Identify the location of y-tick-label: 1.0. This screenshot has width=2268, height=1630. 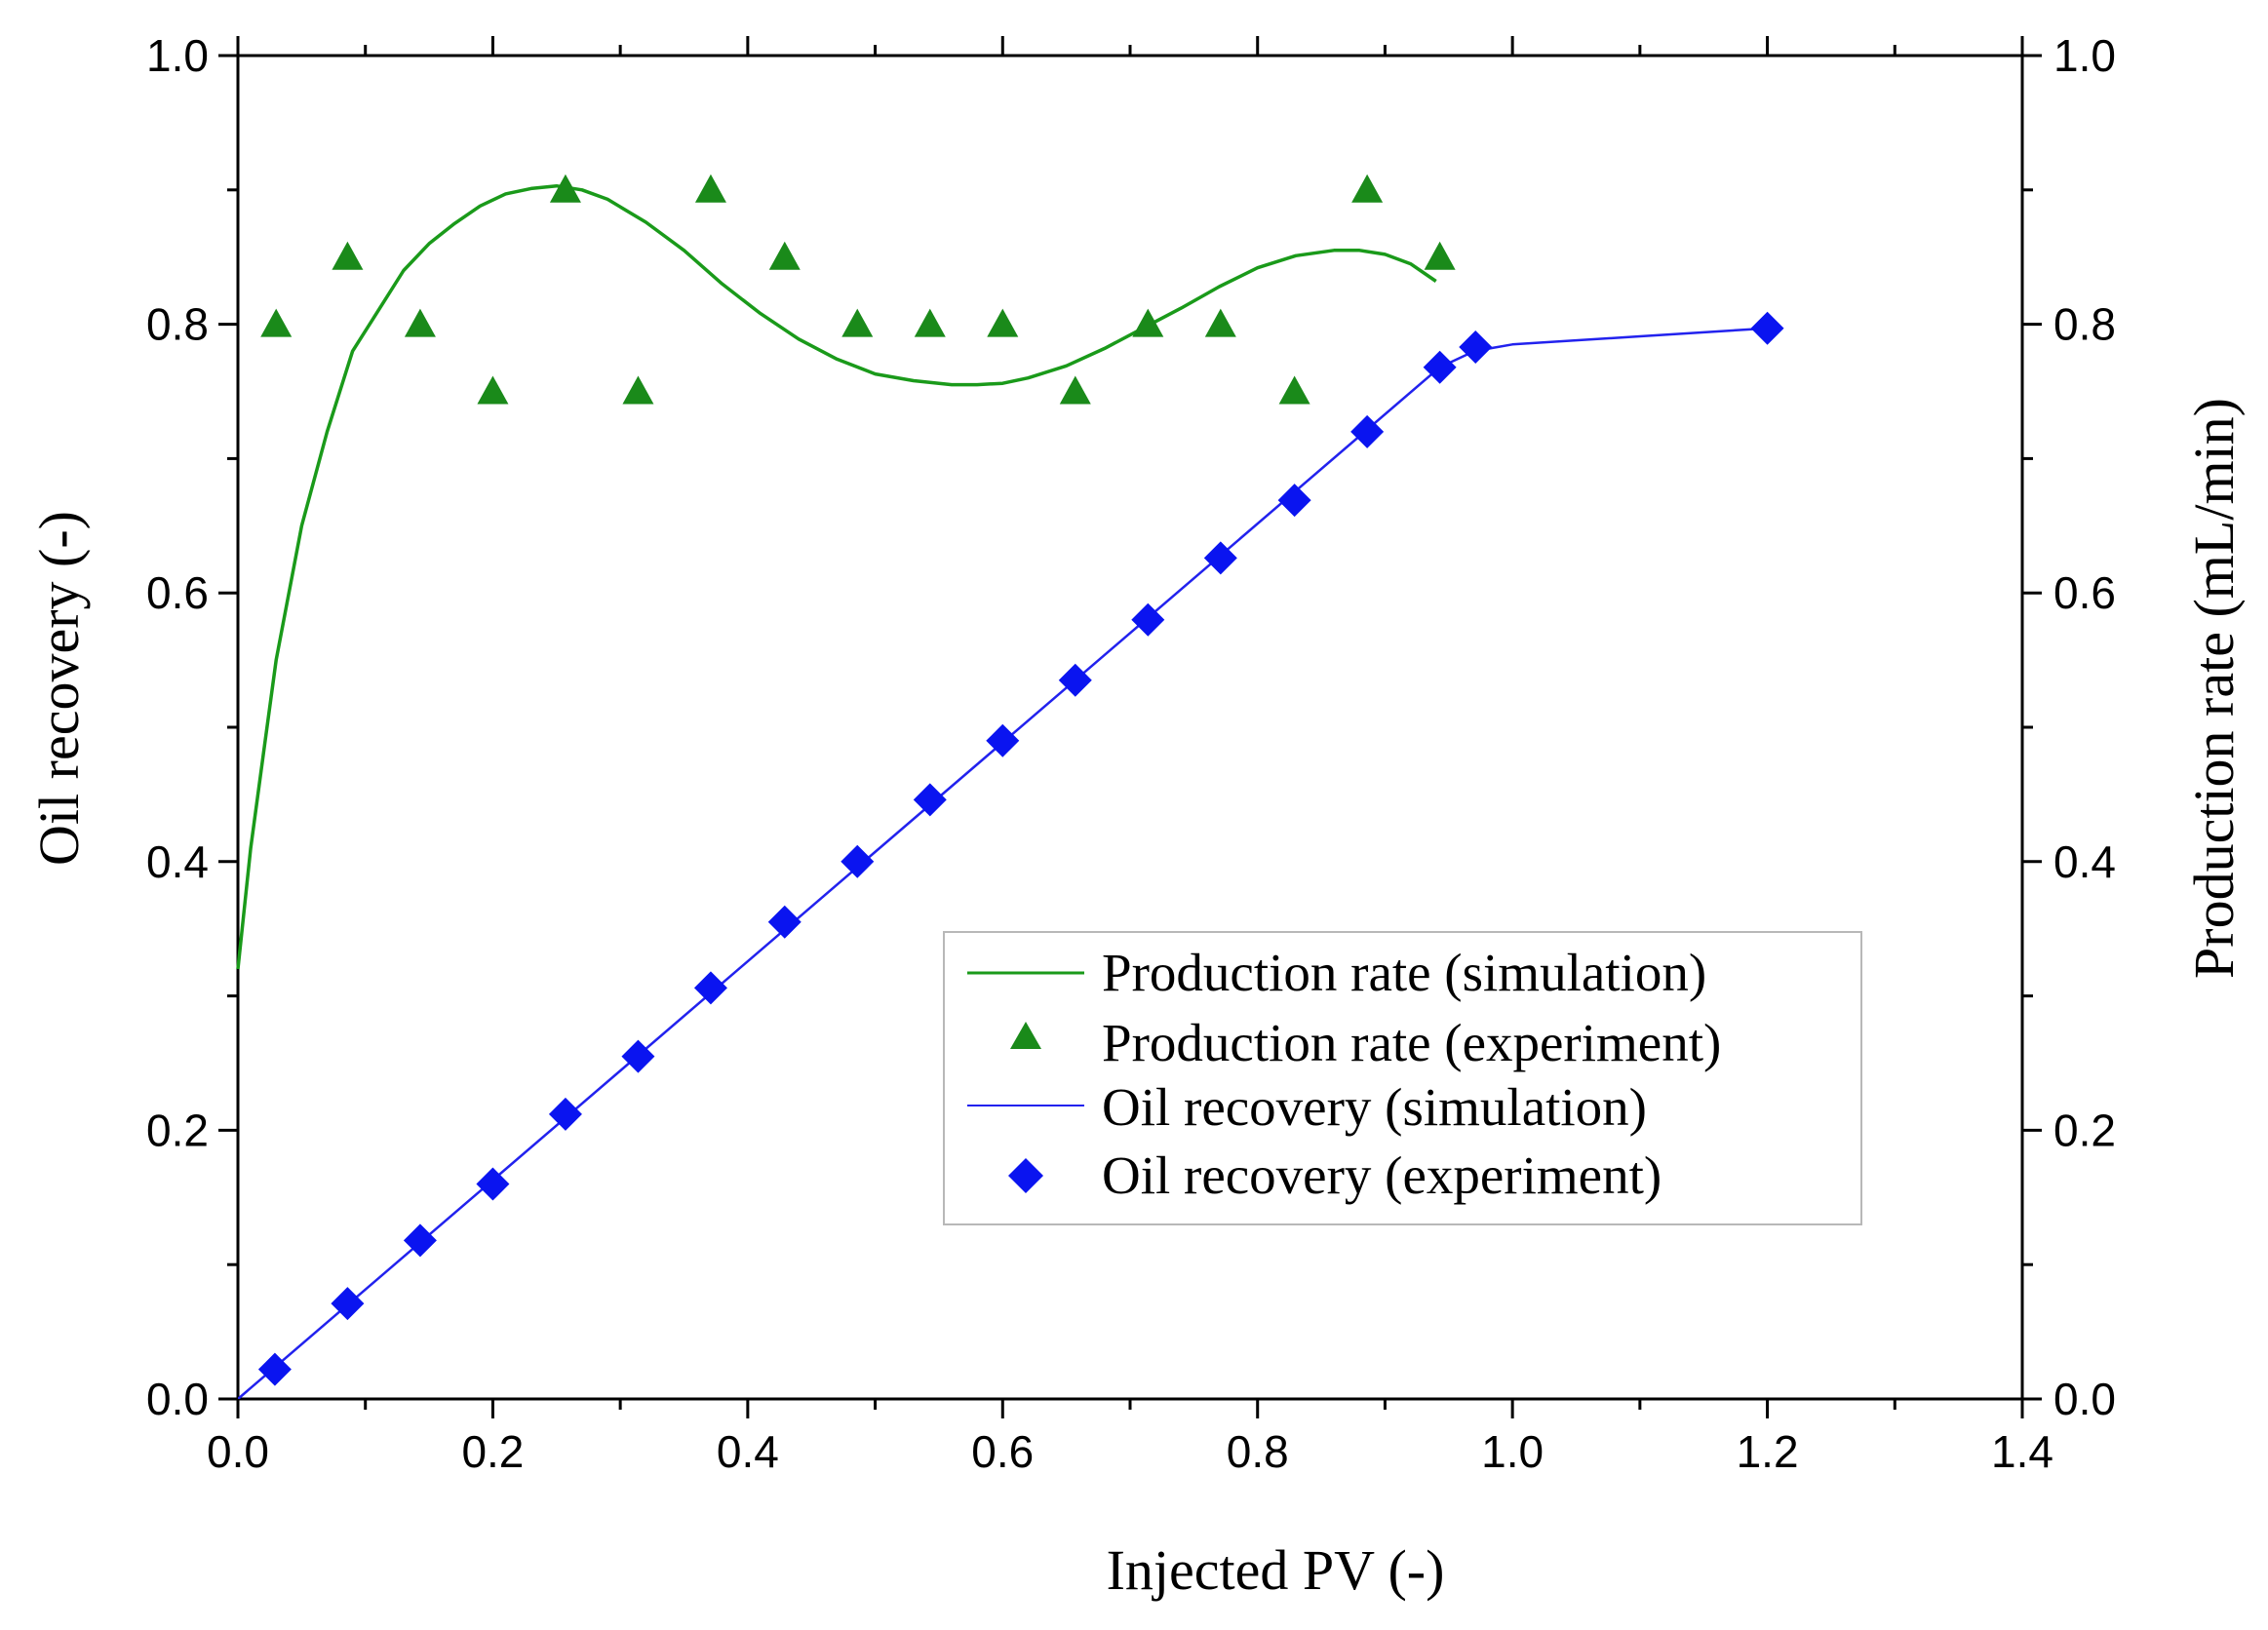
(178, 55).